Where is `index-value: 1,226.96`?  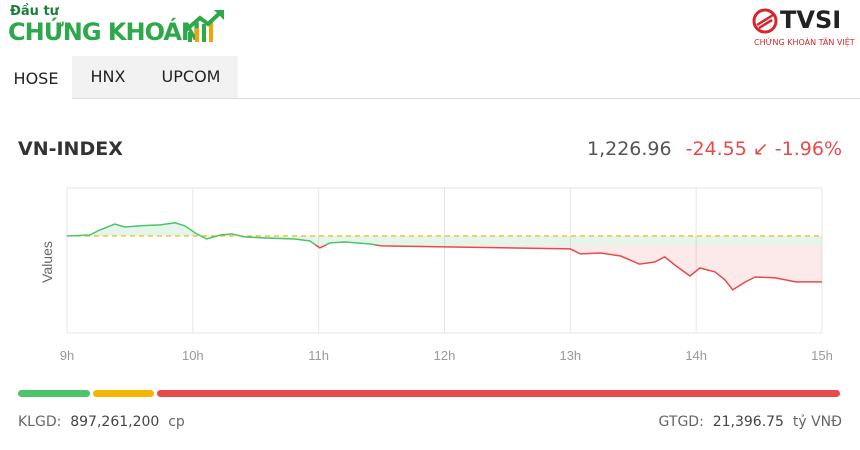 index-value: 1,226.96 is located at coordinates (629, 149).